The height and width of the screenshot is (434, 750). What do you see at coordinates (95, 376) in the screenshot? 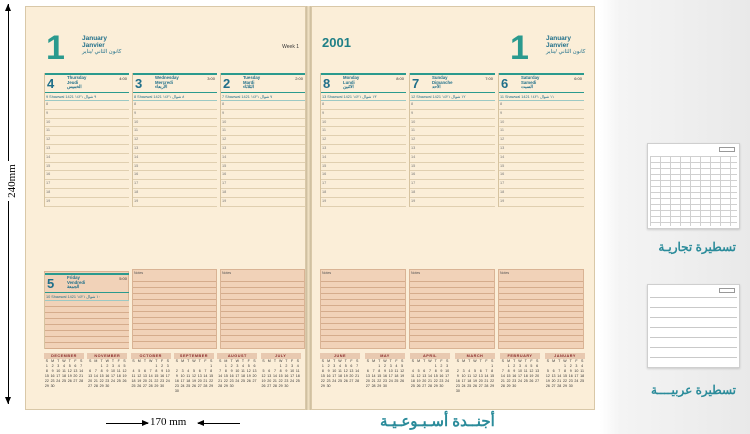
I see `date-cell: 14` at bounding box center [95, 376].